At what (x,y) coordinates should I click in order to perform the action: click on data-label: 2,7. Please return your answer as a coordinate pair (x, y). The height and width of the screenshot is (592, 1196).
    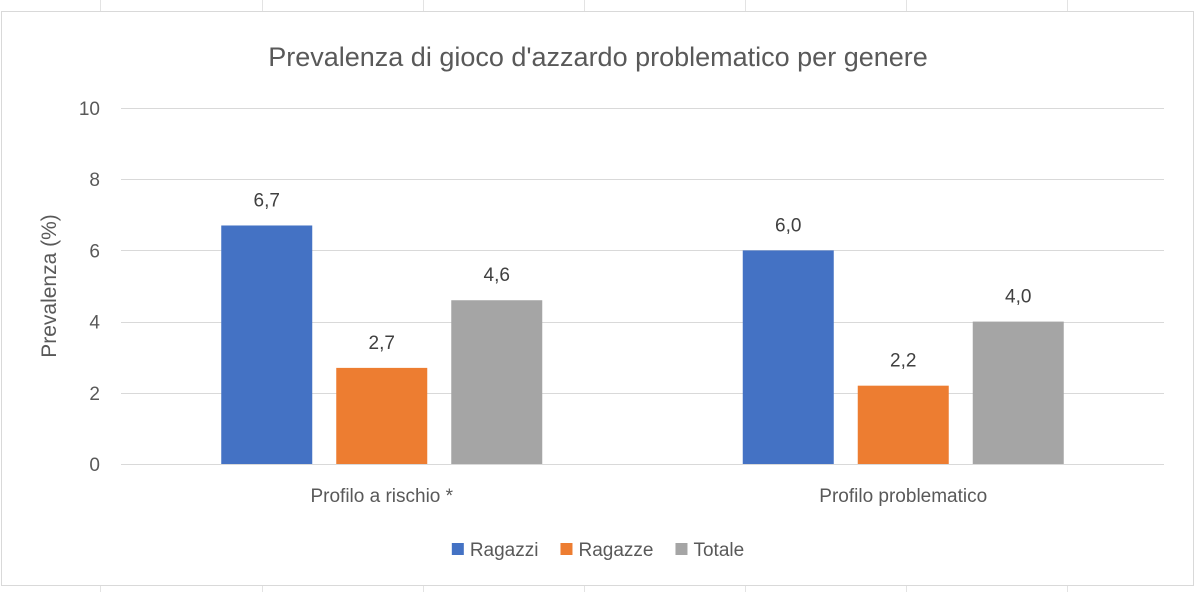
    Looking at the image, I should click on (382, 343).